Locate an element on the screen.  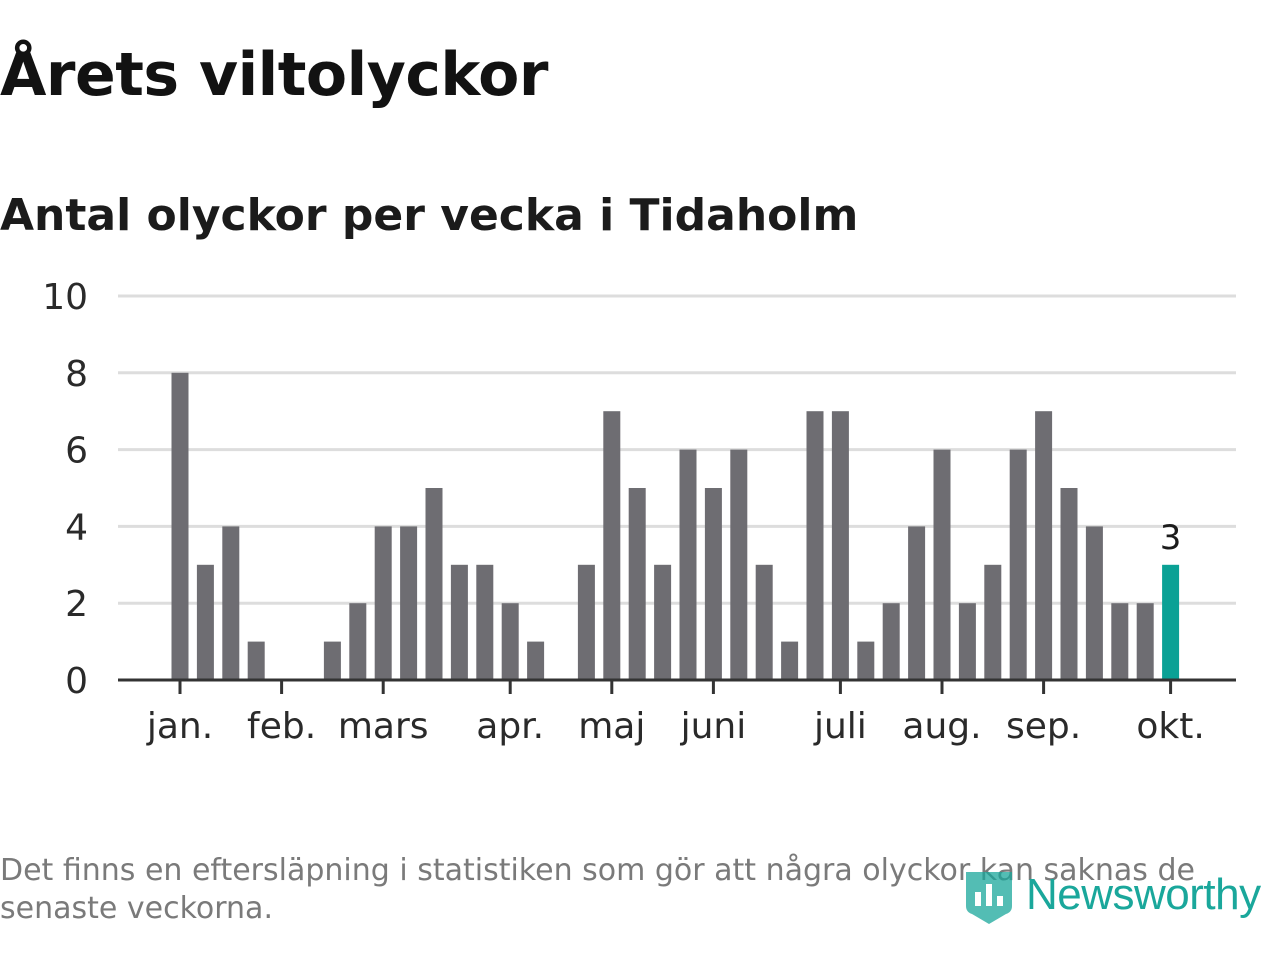
x-tick-label: aug. is located at coordinates (941, 726).